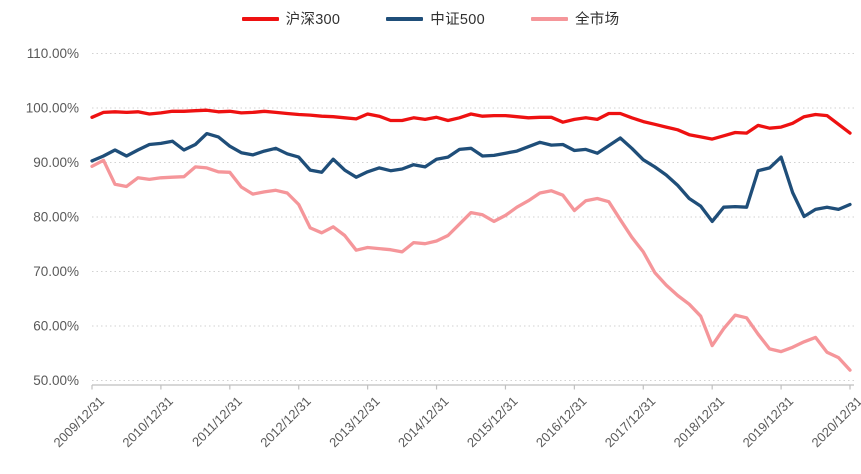 Image resolution: width=861 pixels, height=474 pixels. What do you see at coordinates (56, 326) in the screenshot?
I see `y-axis-label-60: 60.00%` at bounding box center [56, 326].